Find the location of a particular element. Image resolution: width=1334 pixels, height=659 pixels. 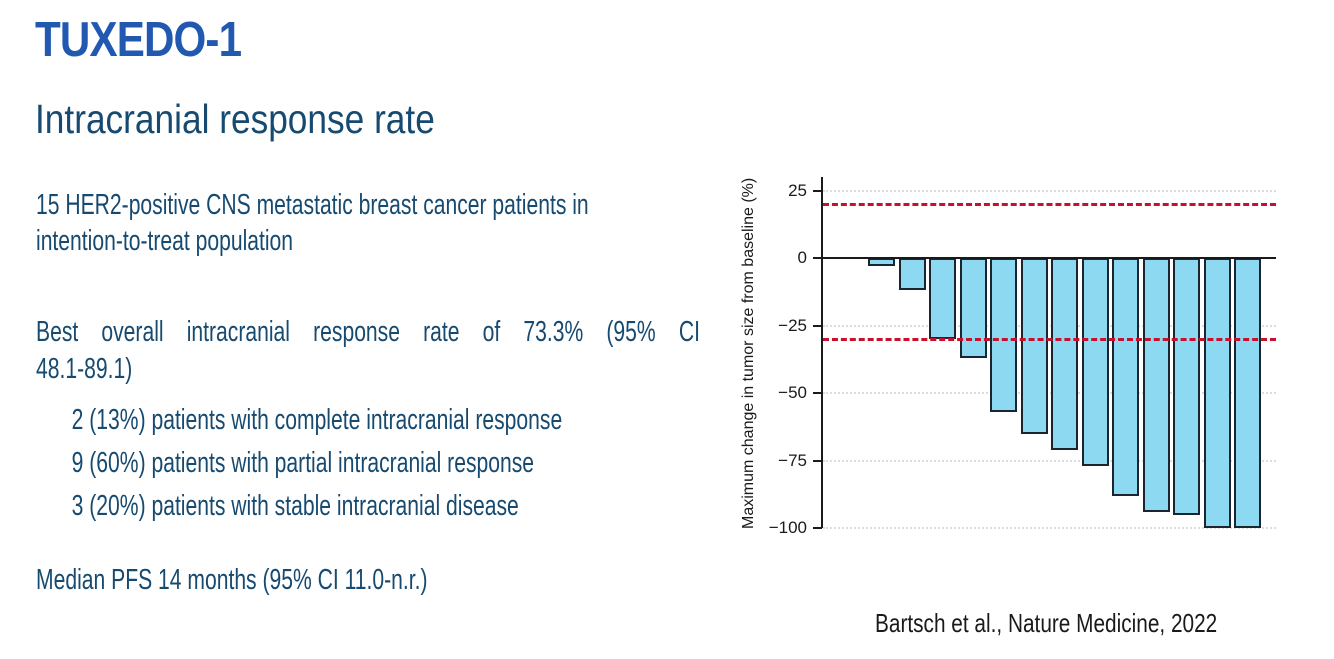

y-tick-label--100: −100 is located at coordinates (787, 527).